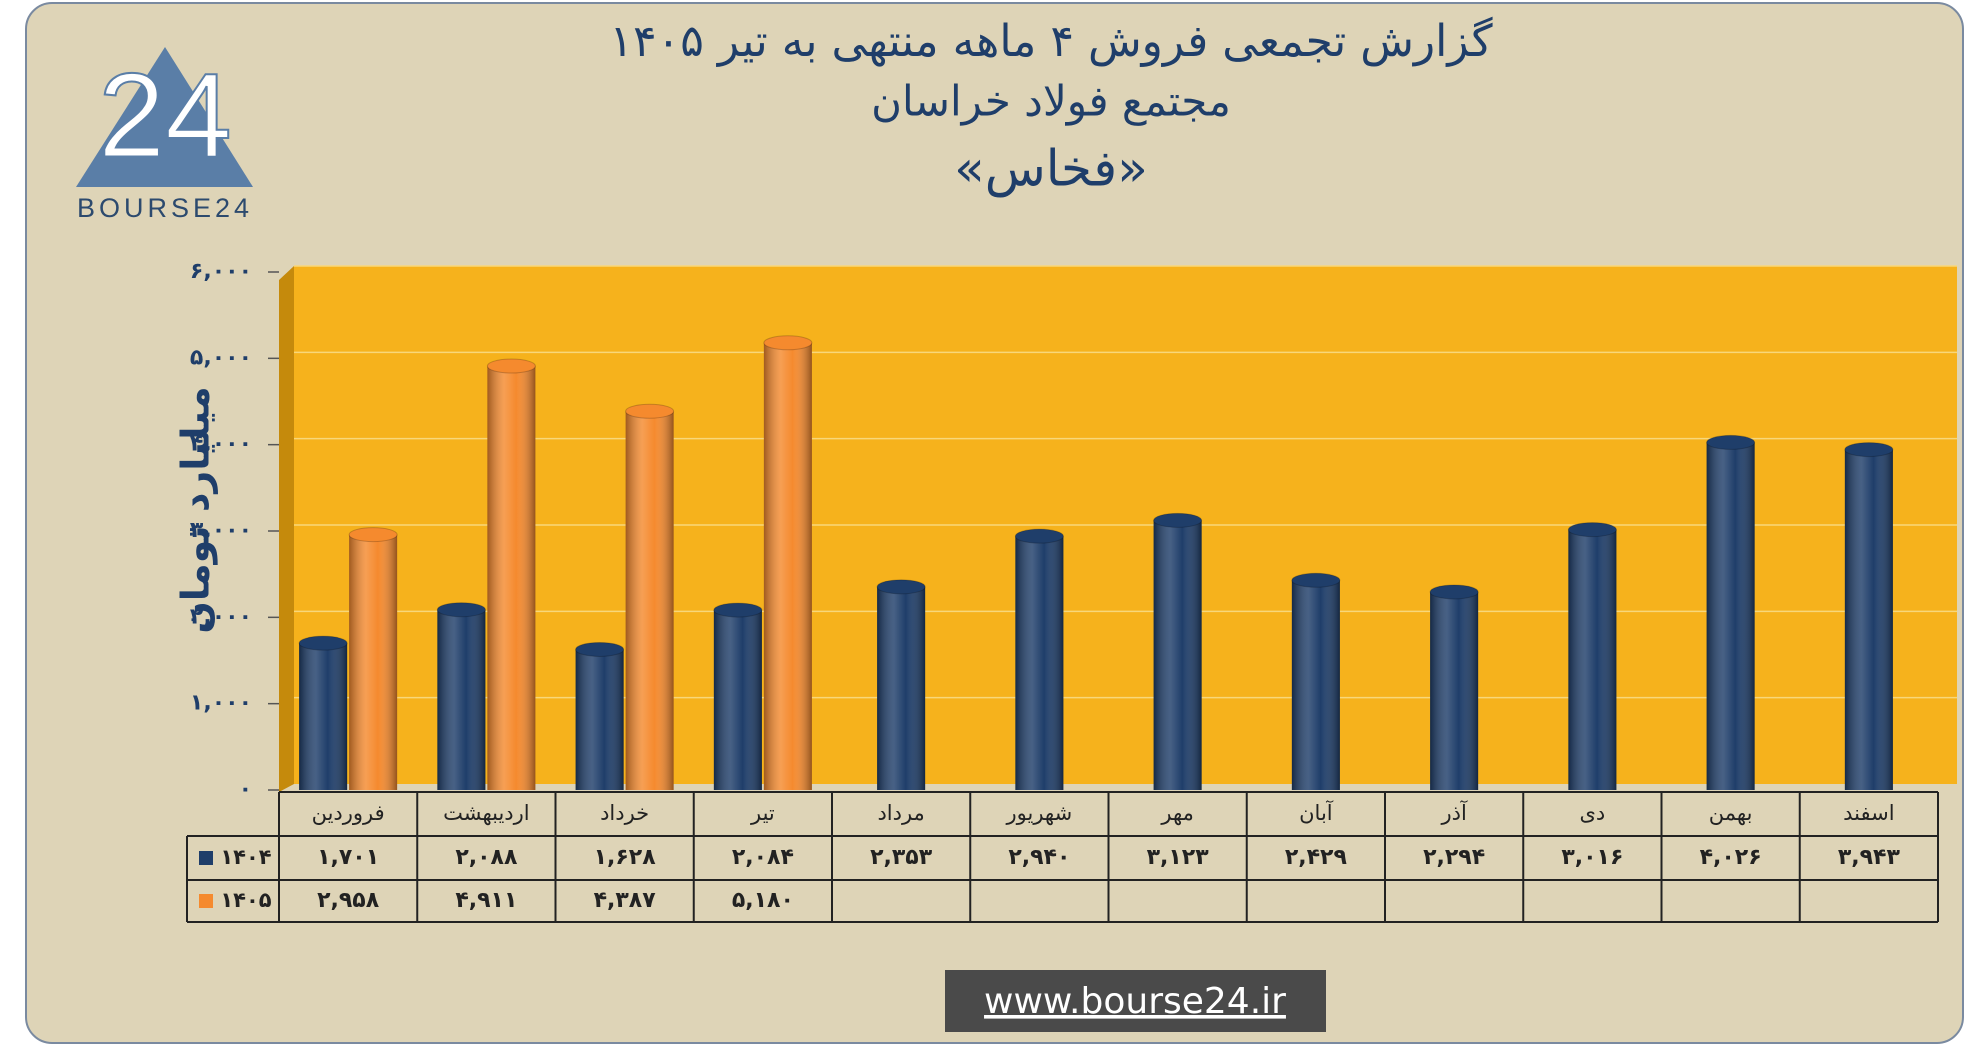 Image resolution: width=1986 pixels, height=1051 pixels. Describe the element at coordinates (762, 813) in the screenshot. I see `x-tick-label: تیر` at that location.